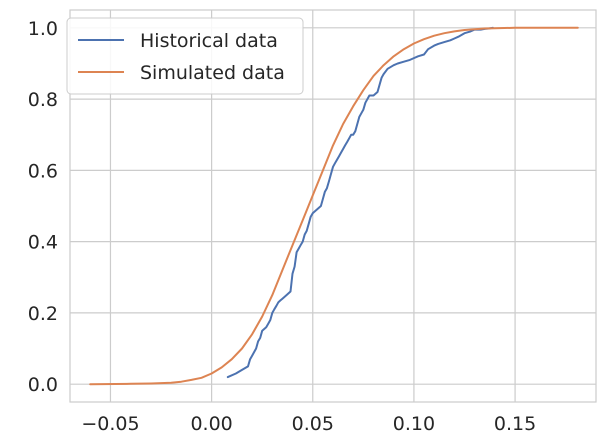 This screenshot has height=446, width=606. I want to click on legend-label: Historical data, so click(209, 41).